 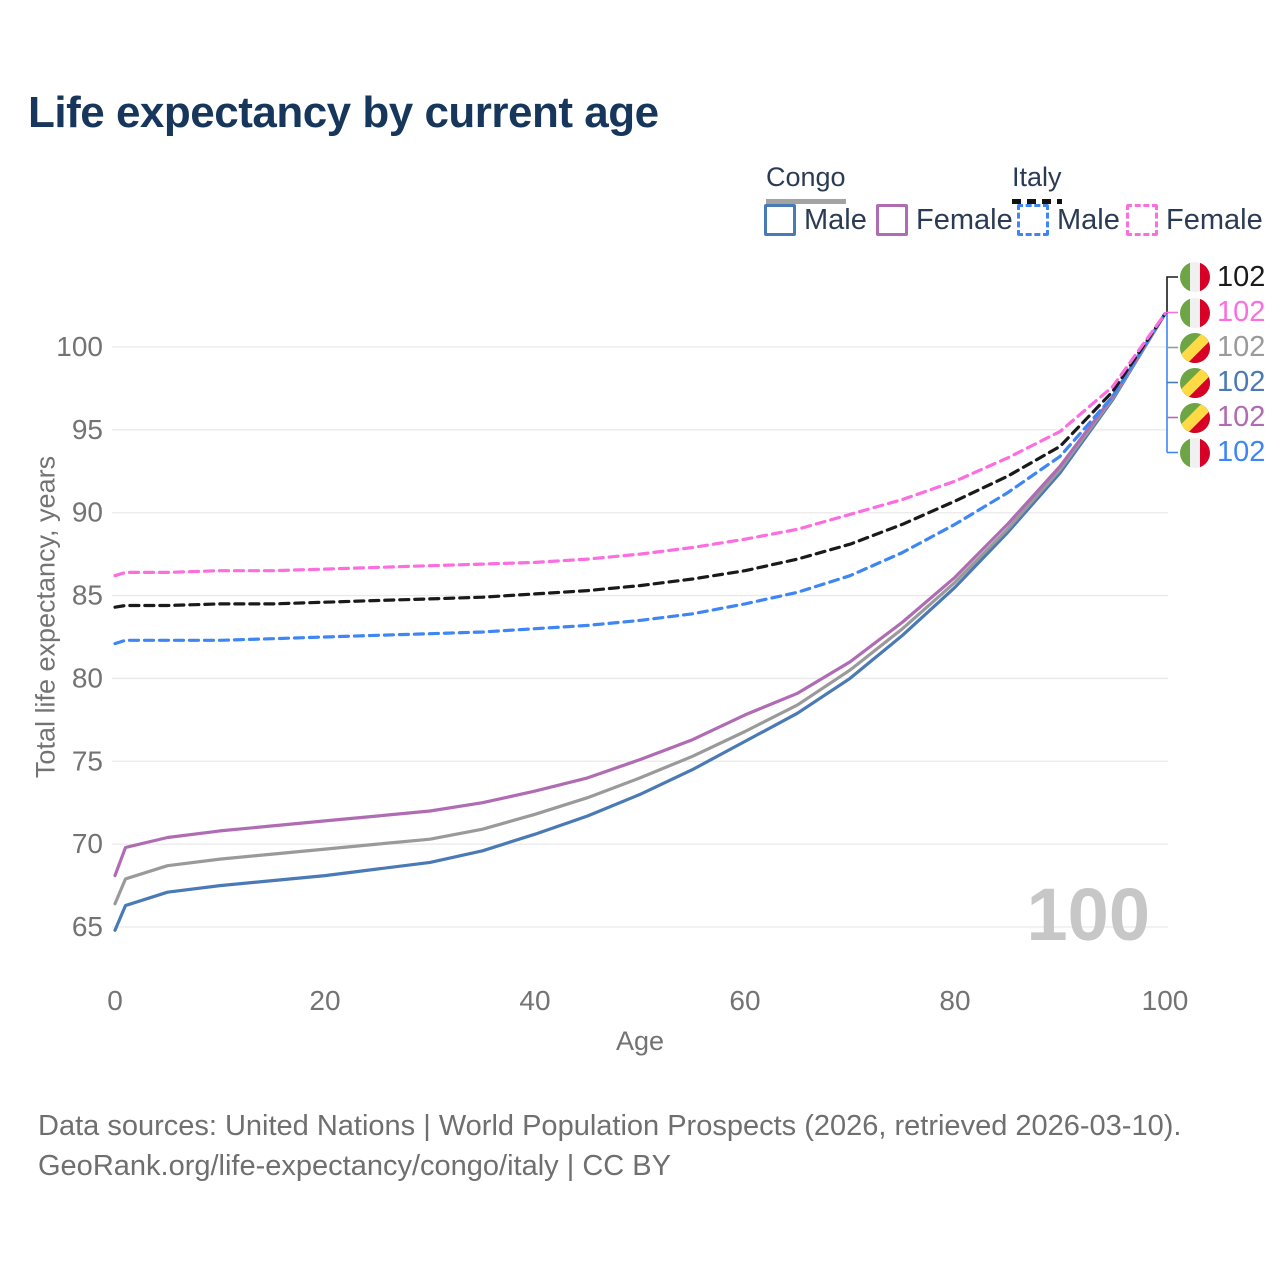 What do you see at coordinates (1142, 220) in the screenshot?
I see `italy-female-swatch-icon` at bounding box center [1142, 220].